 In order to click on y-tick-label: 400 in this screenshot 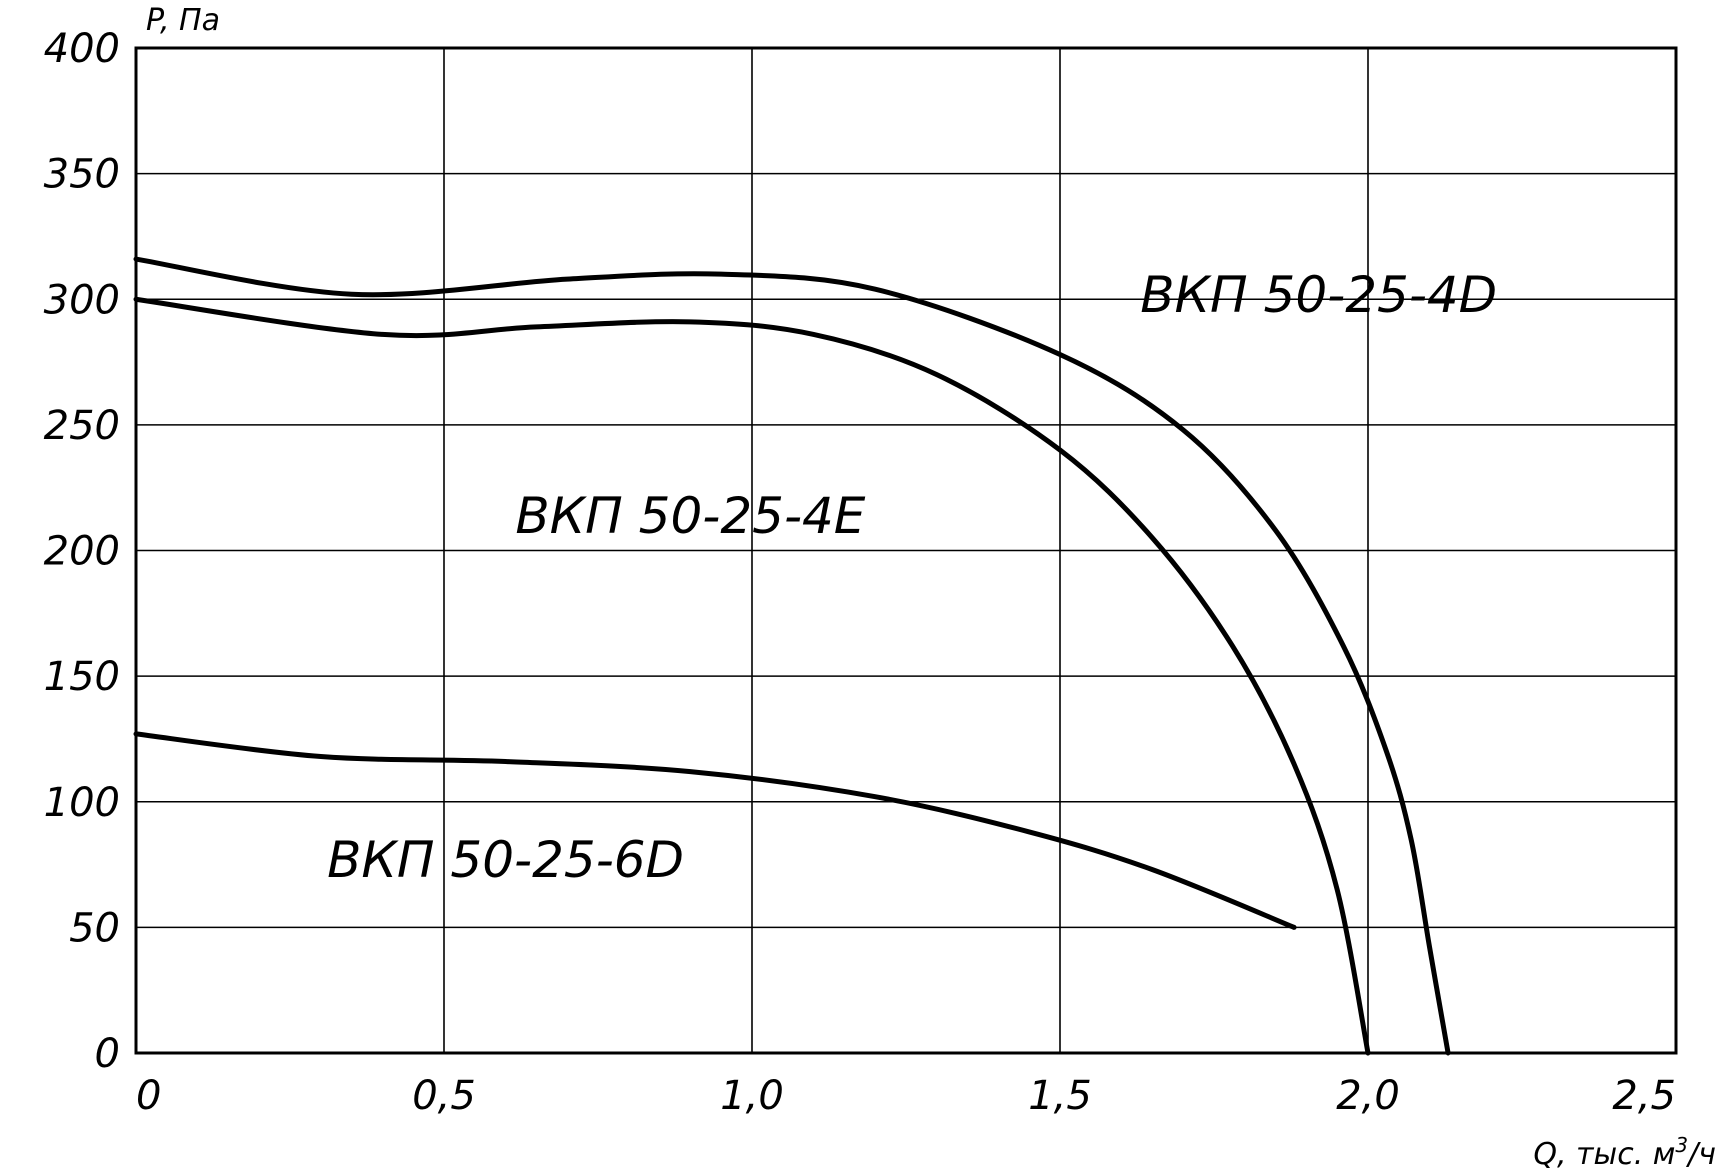, I will do `click(82, 49)`.